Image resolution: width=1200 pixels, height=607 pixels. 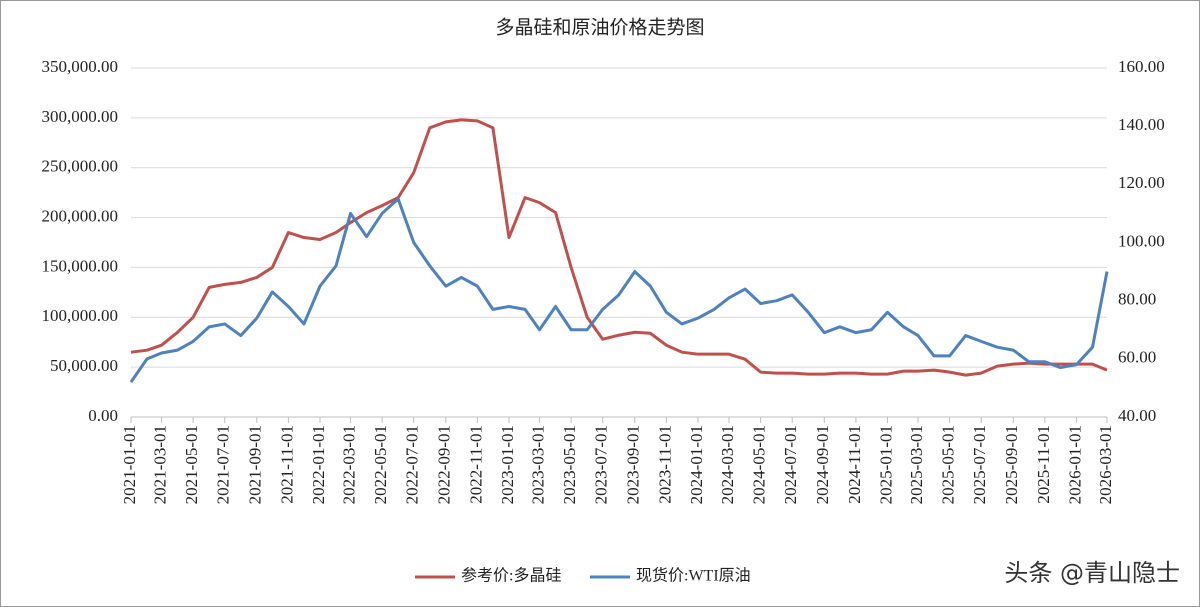 I want to click on x-tick-label: 2024-09-01, so click(x=822, y=464).